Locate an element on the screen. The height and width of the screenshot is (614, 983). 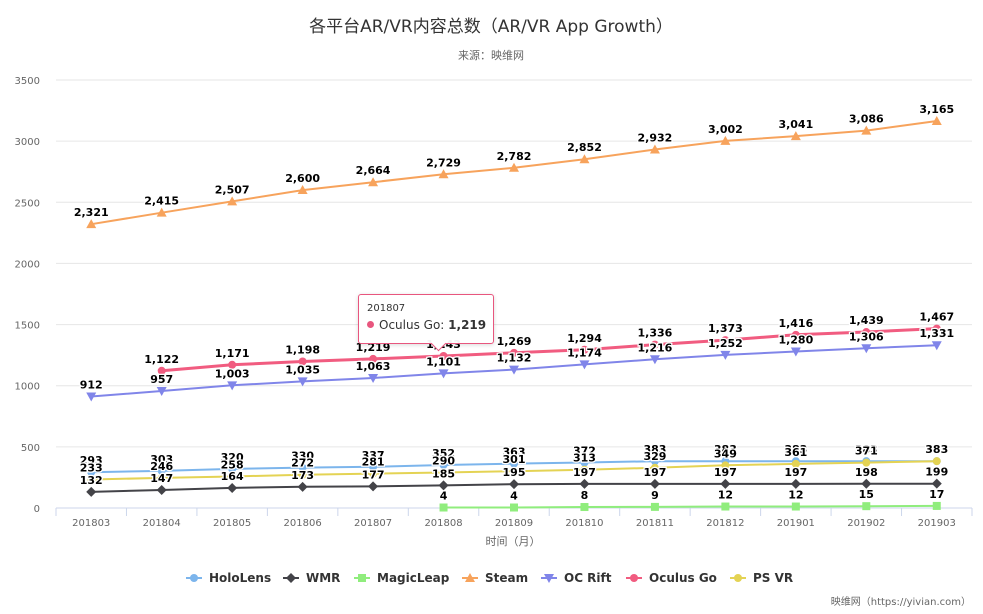
data-label: 361 is located at coordinates (795, 452).